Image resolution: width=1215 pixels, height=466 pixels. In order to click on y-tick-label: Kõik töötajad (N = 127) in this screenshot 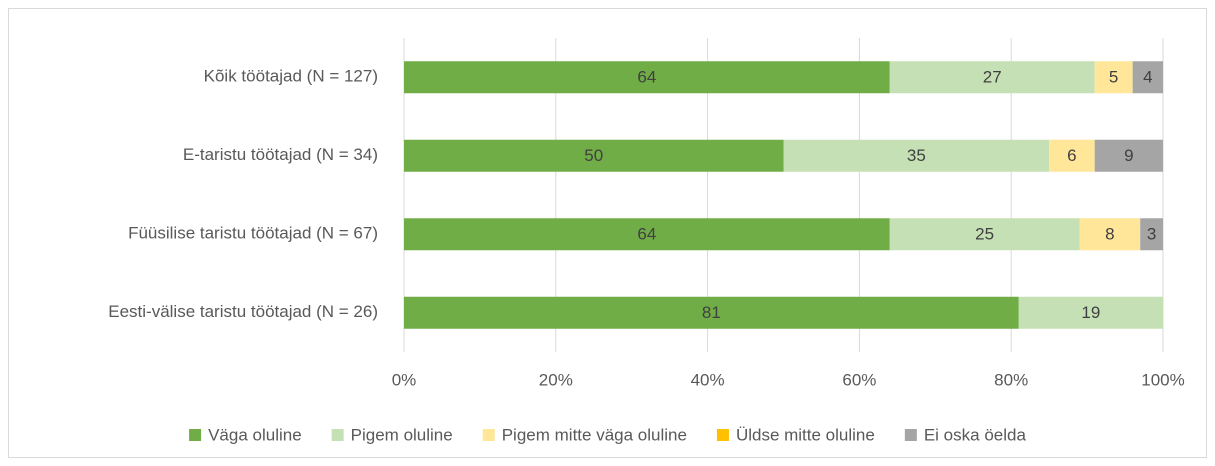, I will do `click(291, 76)`.